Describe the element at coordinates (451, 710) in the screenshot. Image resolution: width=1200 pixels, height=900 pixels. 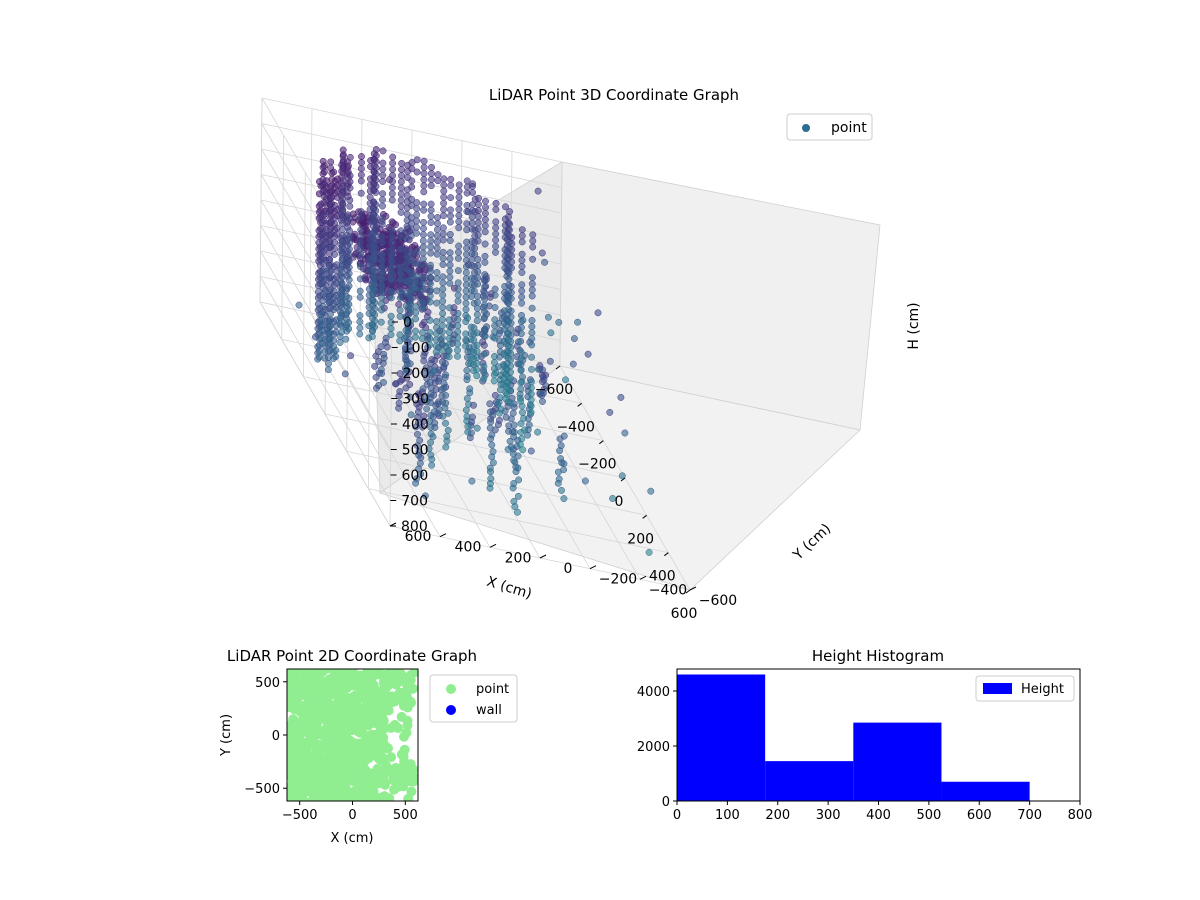
I see `legend-marker-wall-2d` at that location.